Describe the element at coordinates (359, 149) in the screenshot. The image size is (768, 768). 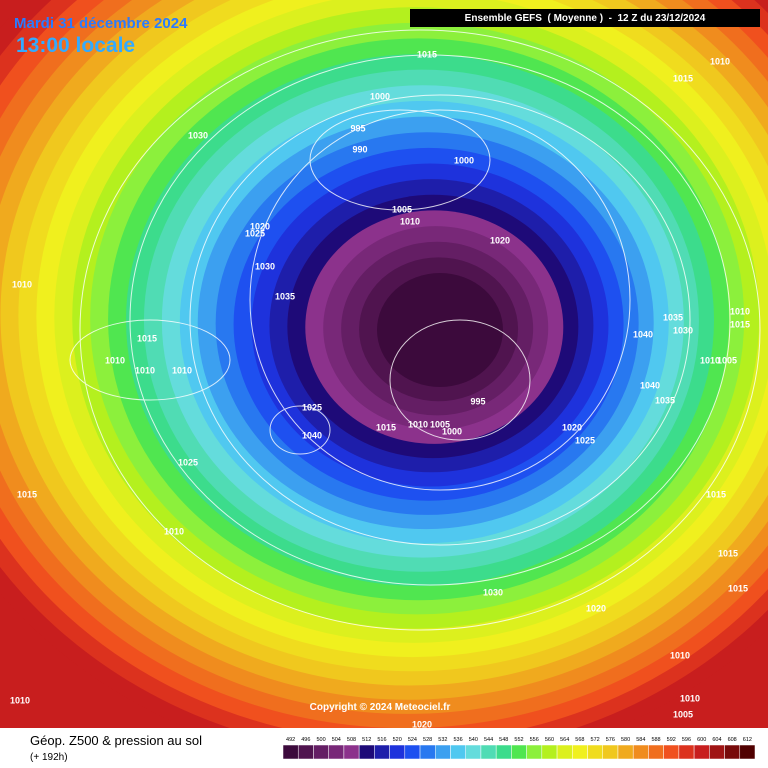
I see `isobar-label: 990` at that location.